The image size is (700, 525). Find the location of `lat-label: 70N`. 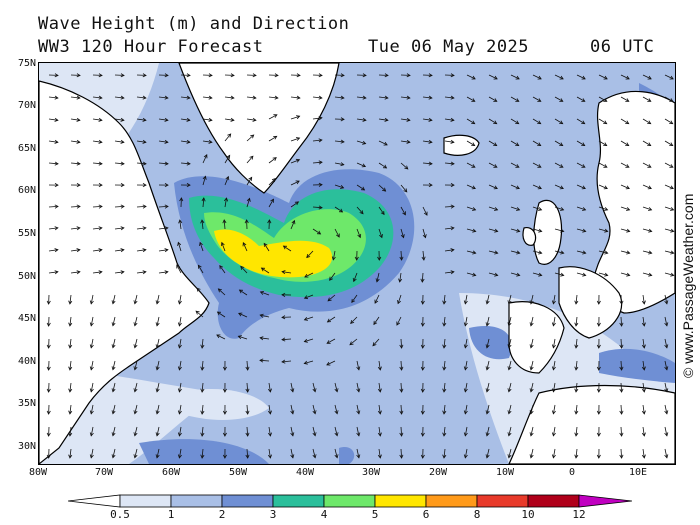

lat-label: 70N is located at coordinates (26, 105).